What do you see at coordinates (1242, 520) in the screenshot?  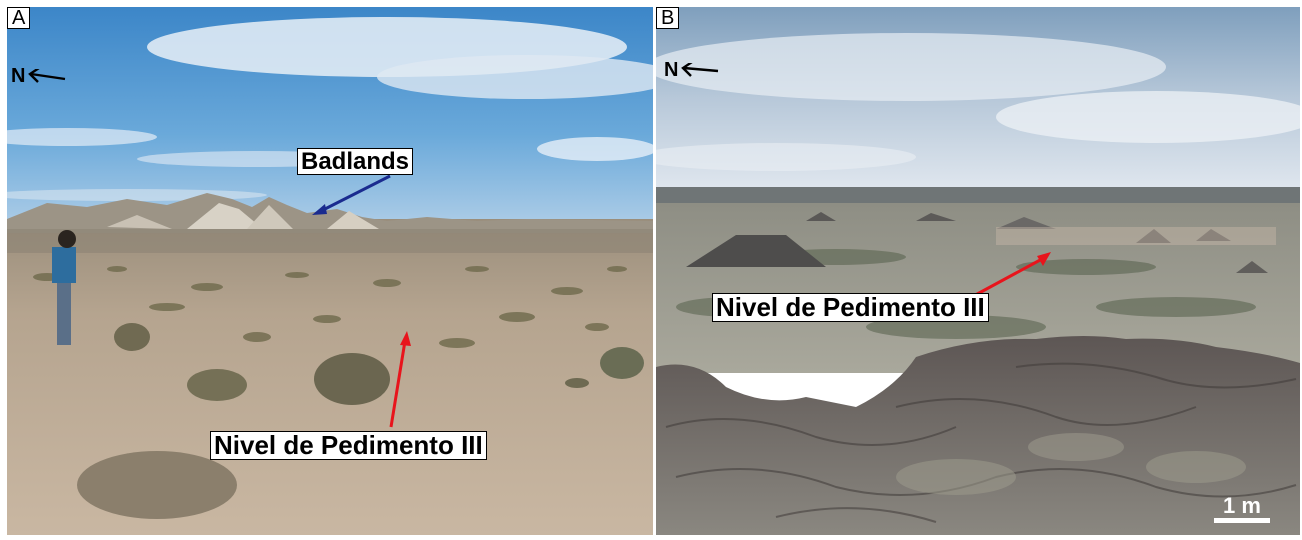 I see `scale-bar-line` at bounding box center [1242, 520].